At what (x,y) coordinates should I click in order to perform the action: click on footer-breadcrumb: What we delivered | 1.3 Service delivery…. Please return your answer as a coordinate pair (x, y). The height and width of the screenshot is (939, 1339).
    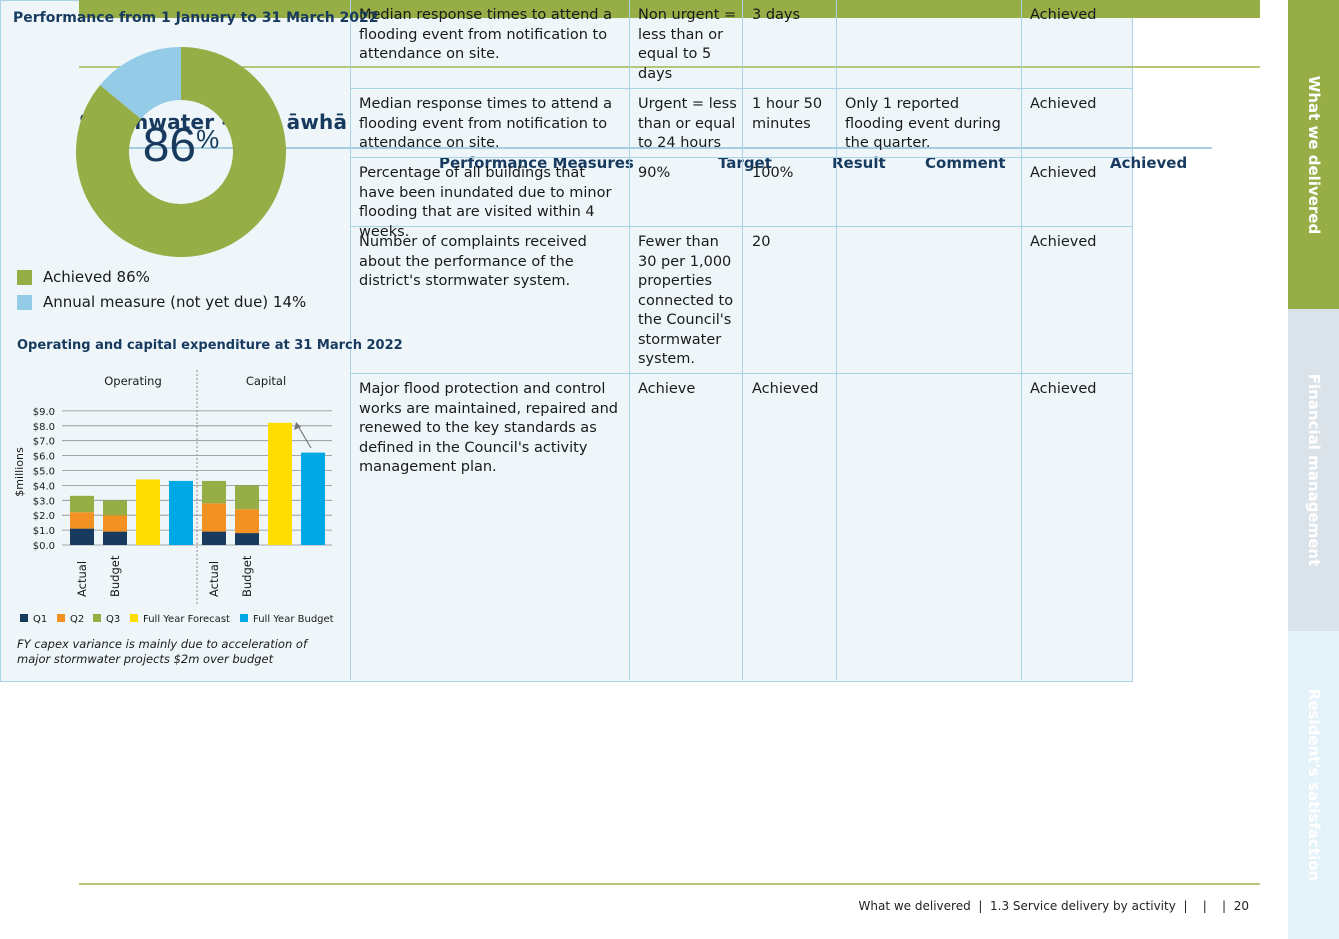
    Looking at the image, I should click on (1053, 906).